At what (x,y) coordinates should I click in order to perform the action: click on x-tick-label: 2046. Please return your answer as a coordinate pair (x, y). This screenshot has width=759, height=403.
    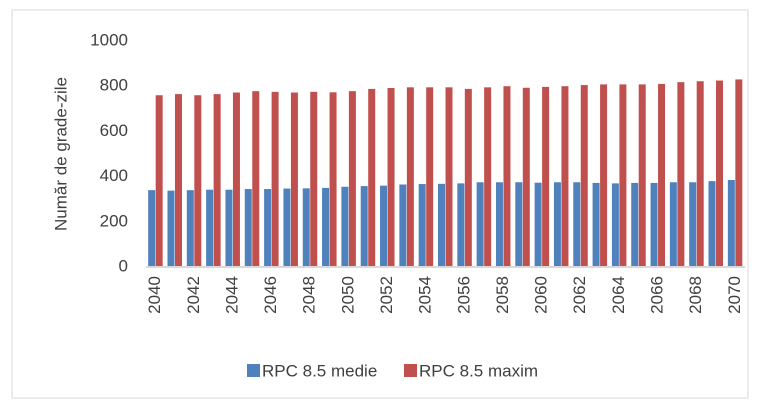
    Looking at the image, I should click on (270, 295).